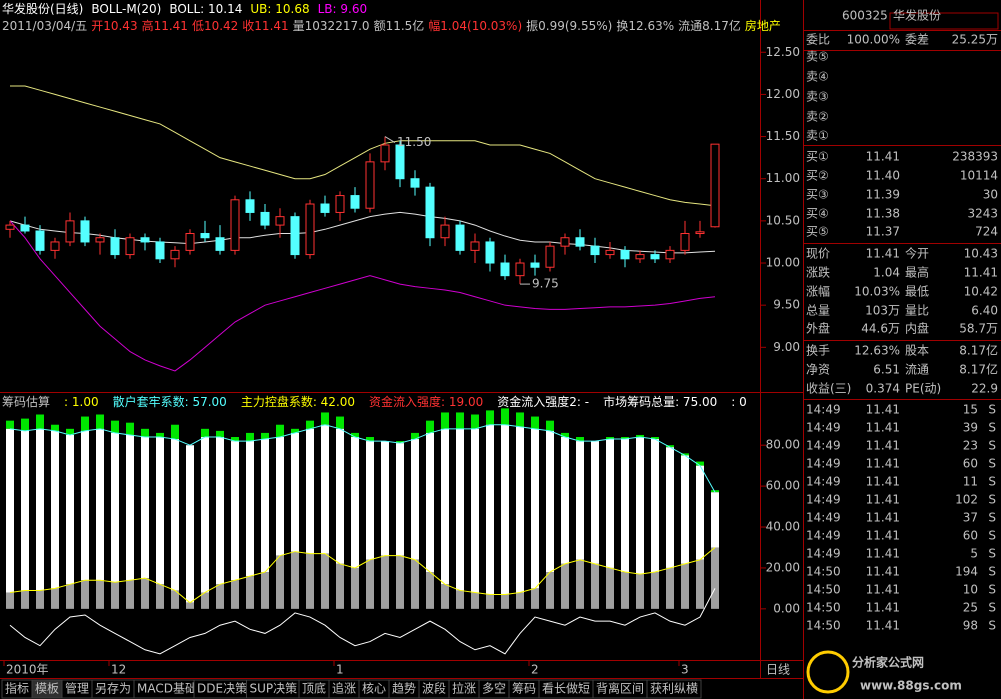 This screenshot has width=1001, height=699. Describe the element at coordinates (17, 689) in the screenshot. I see `tab: 指标` at that location.